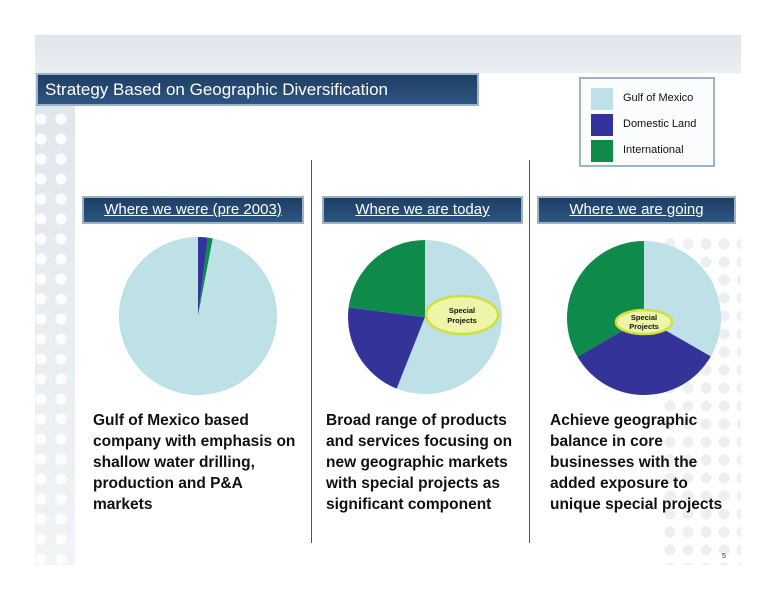 The height and width of the screenshot is (600, 776). Describe the element at coordinates (636, 210) in the screenshot. I see `header-future: Where we are going` at that location.